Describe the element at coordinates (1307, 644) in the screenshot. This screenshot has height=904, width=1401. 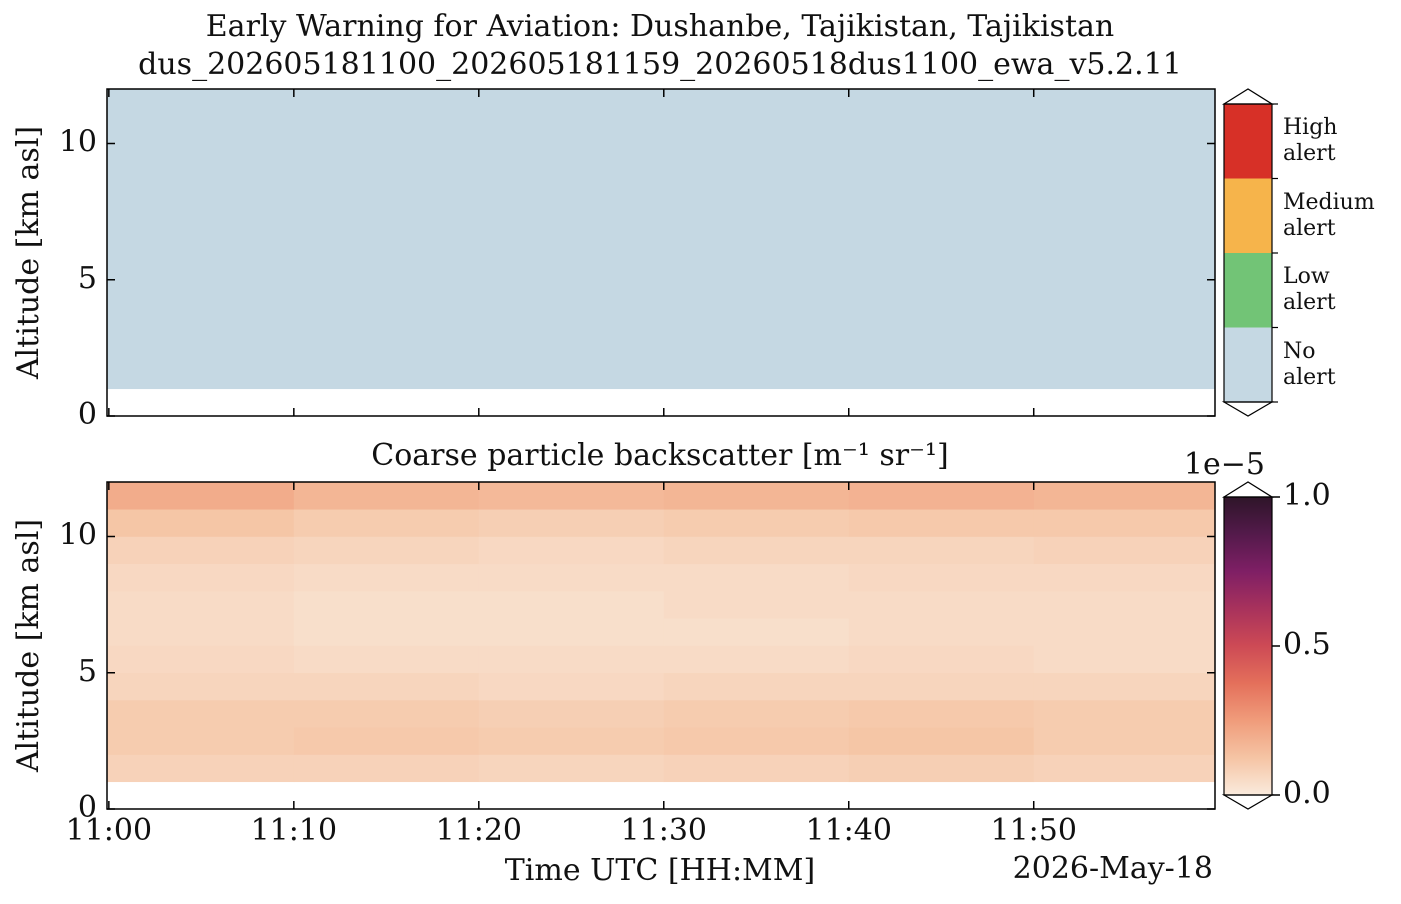
I see `colorbar-tick-label: 0.5` at that location.